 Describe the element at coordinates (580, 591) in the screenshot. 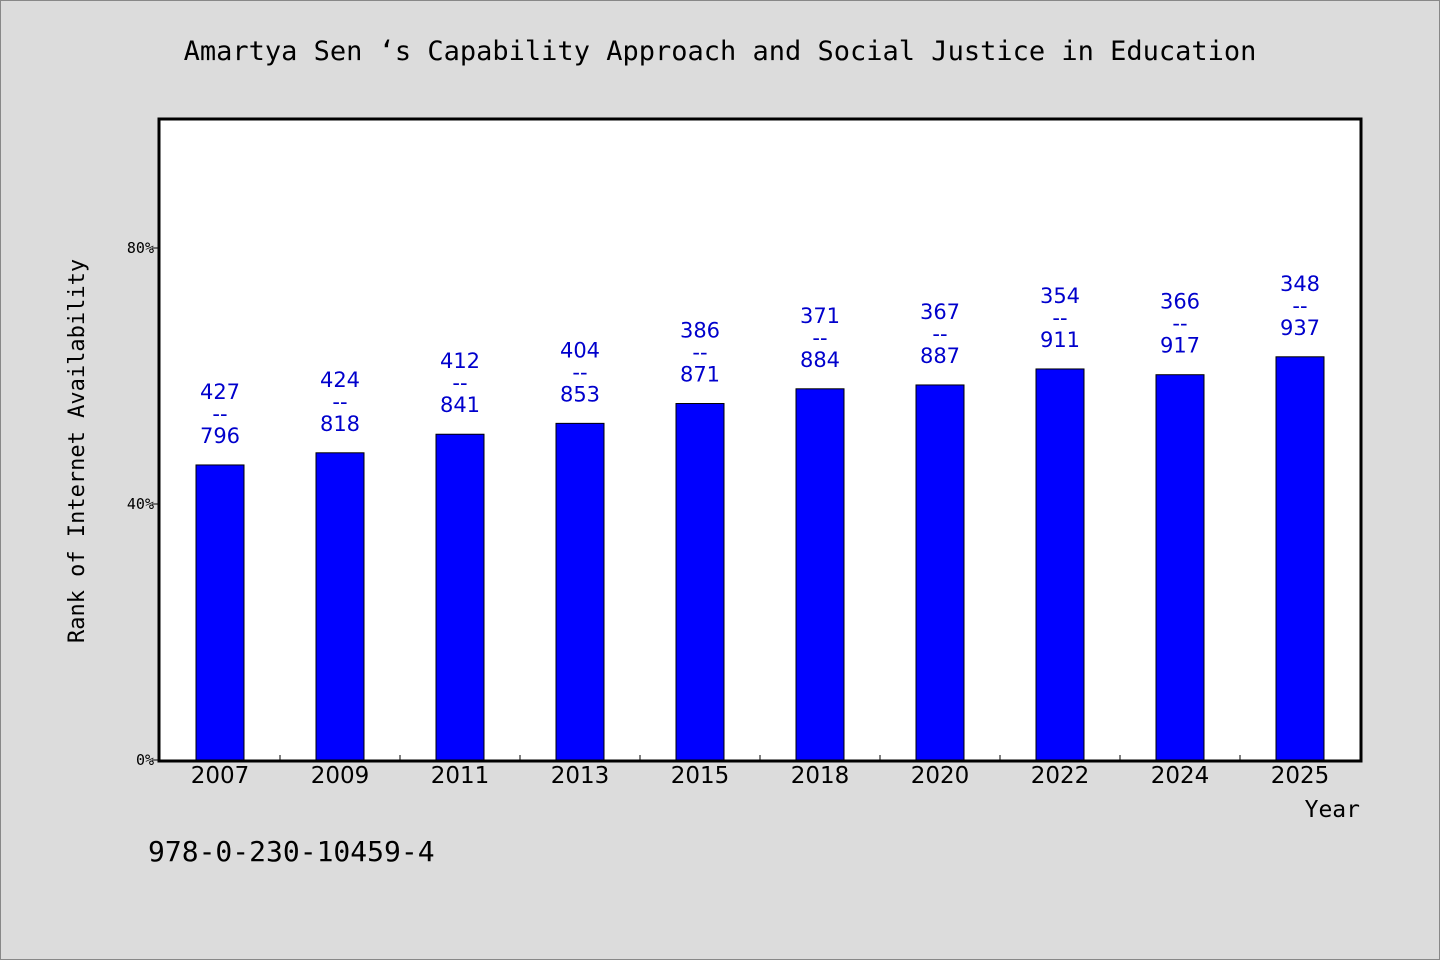

I see `bar-2013` at that location.